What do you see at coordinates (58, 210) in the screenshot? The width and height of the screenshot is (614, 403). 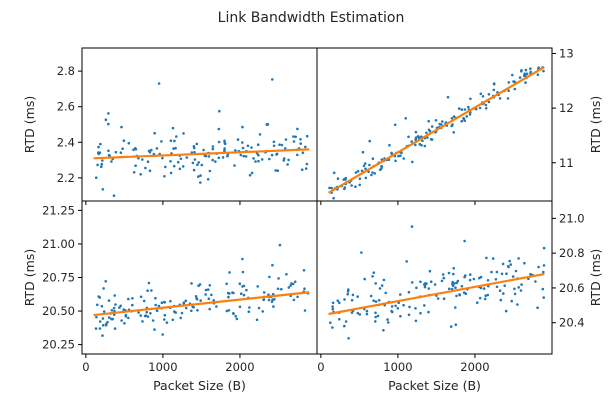 I see `y-tick-label: 21.25` at bounding box center [58, 210].